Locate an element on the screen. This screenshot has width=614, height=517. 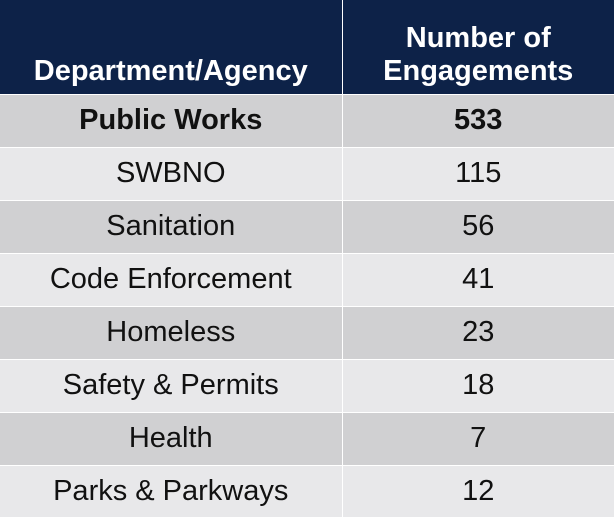
table-row: Homeless 23 is located at coordinates (307, 332).